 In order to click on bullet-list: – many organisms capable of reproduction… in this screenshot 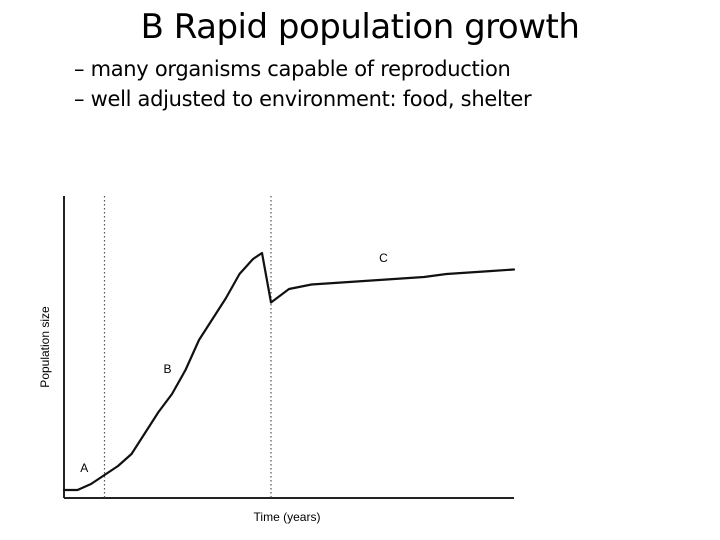, I will do `click(303, 84)`.